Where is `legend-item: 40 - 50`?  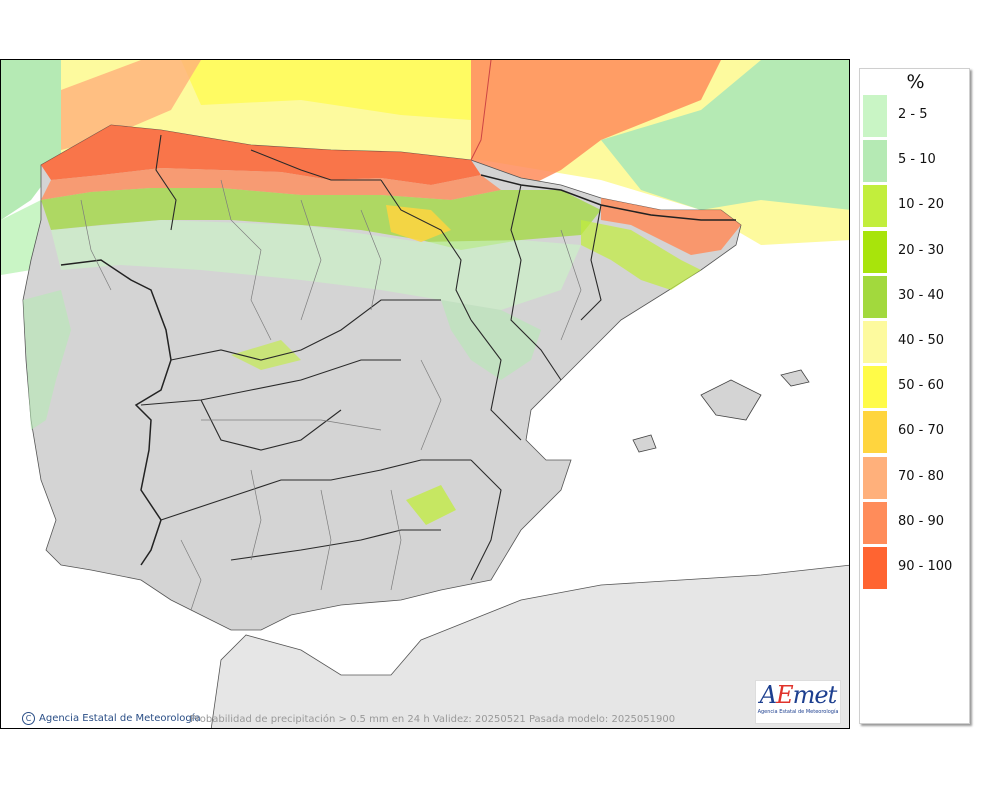 legend-item: 40 - 50 is located at coordinates (915, 342).